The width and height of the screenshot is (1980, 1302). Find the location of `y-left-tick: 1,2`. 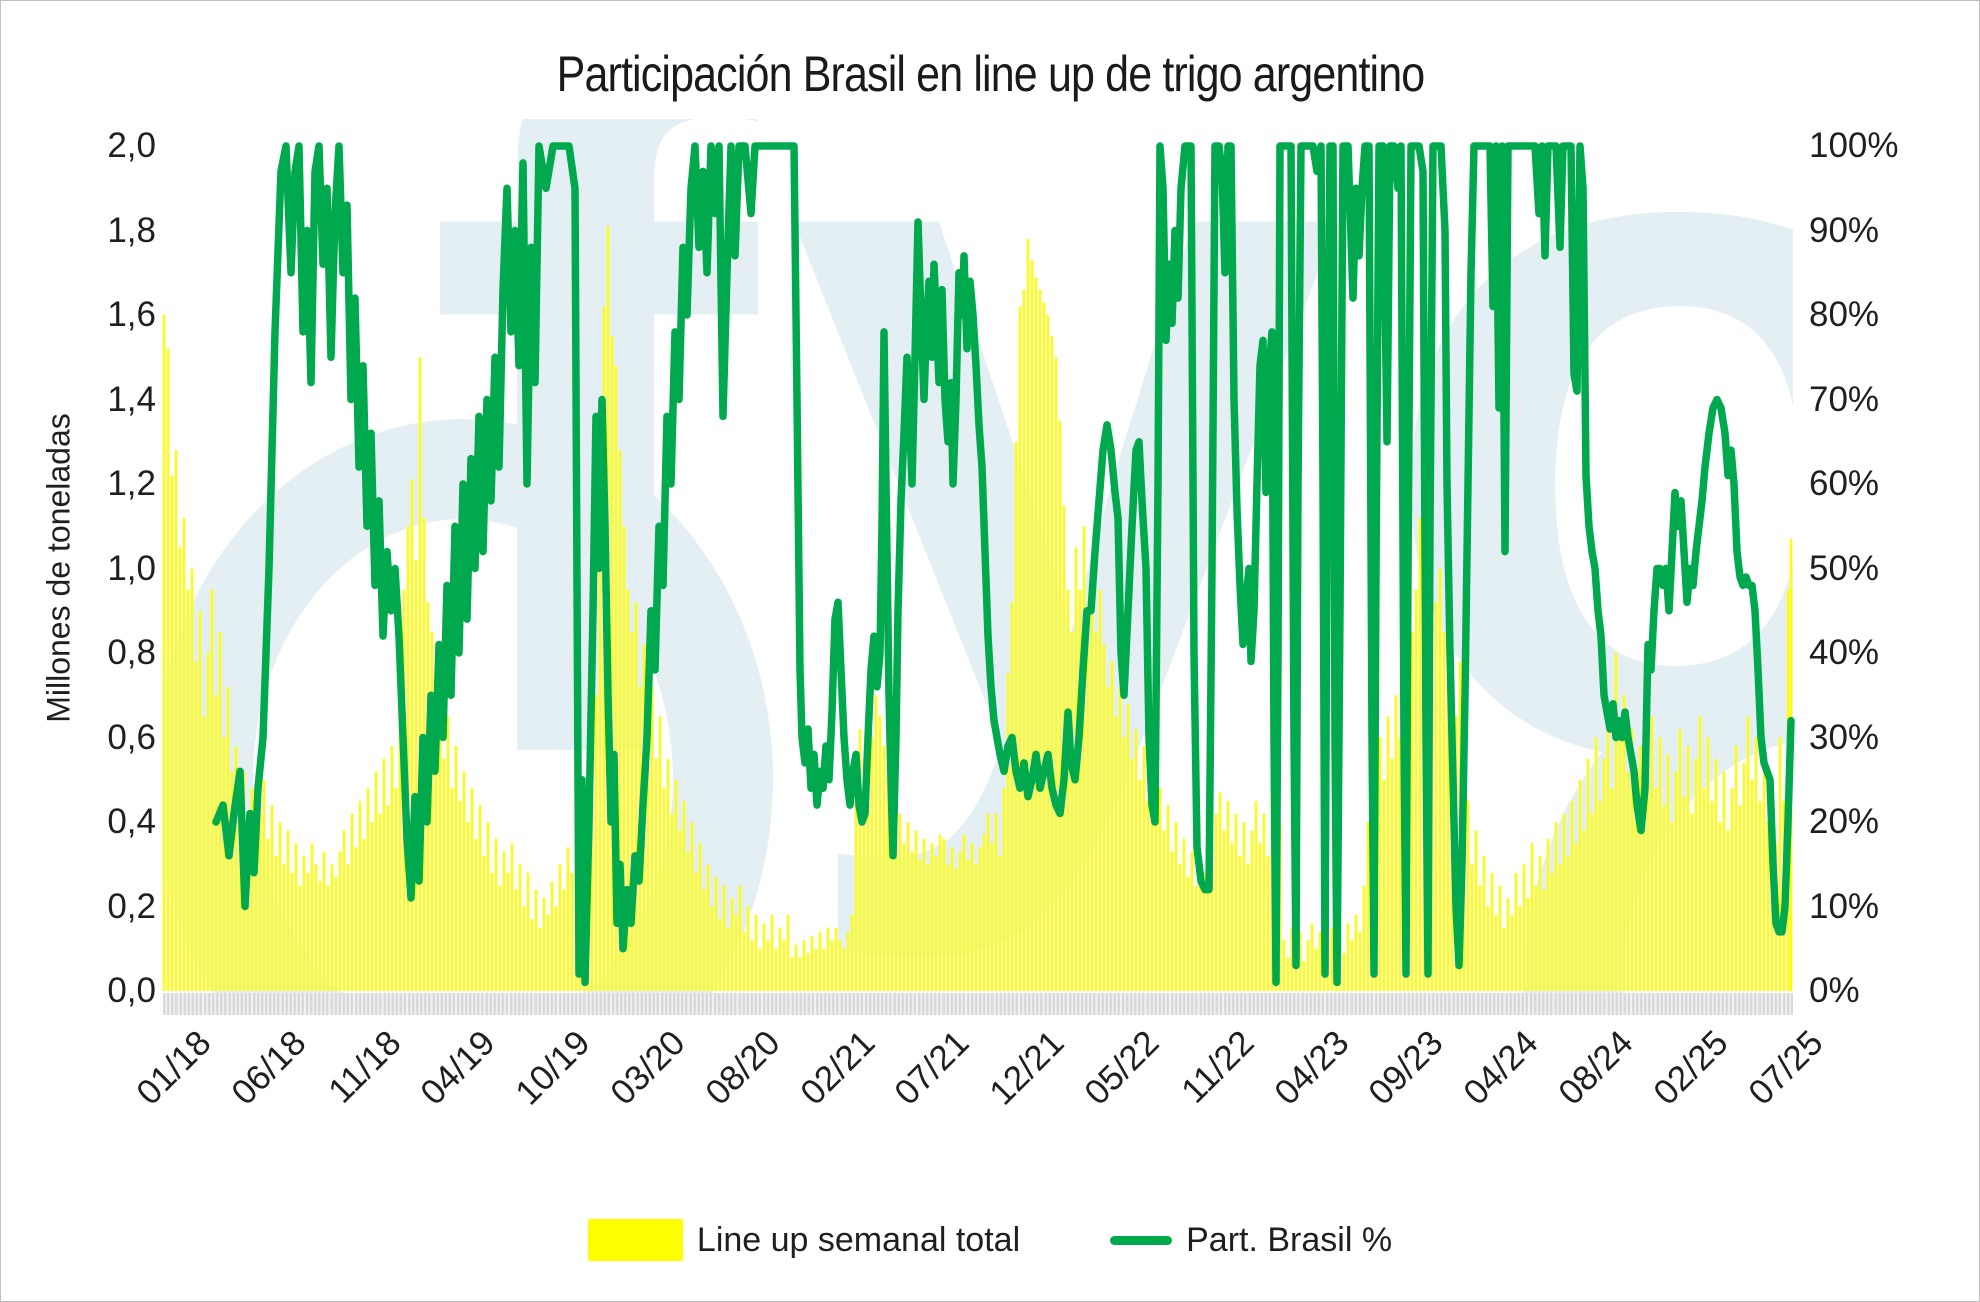

y-left-tick: 1,2 is located at coordinates (131, 483).